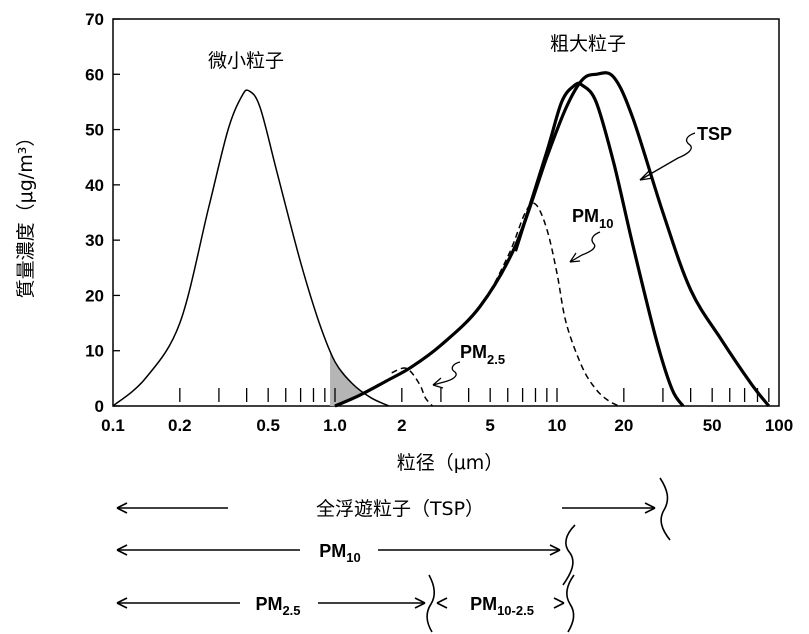  What do you see at coordinates (515, 304) in the screenshot?
I see `series-pm10-line` at bounding box center [515, 304].